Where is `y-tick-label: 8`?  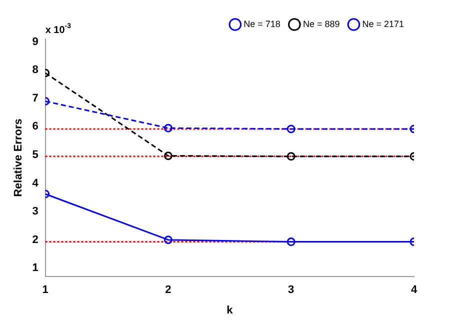
y-tick-label: 8 is located at coordinates (35, 70).